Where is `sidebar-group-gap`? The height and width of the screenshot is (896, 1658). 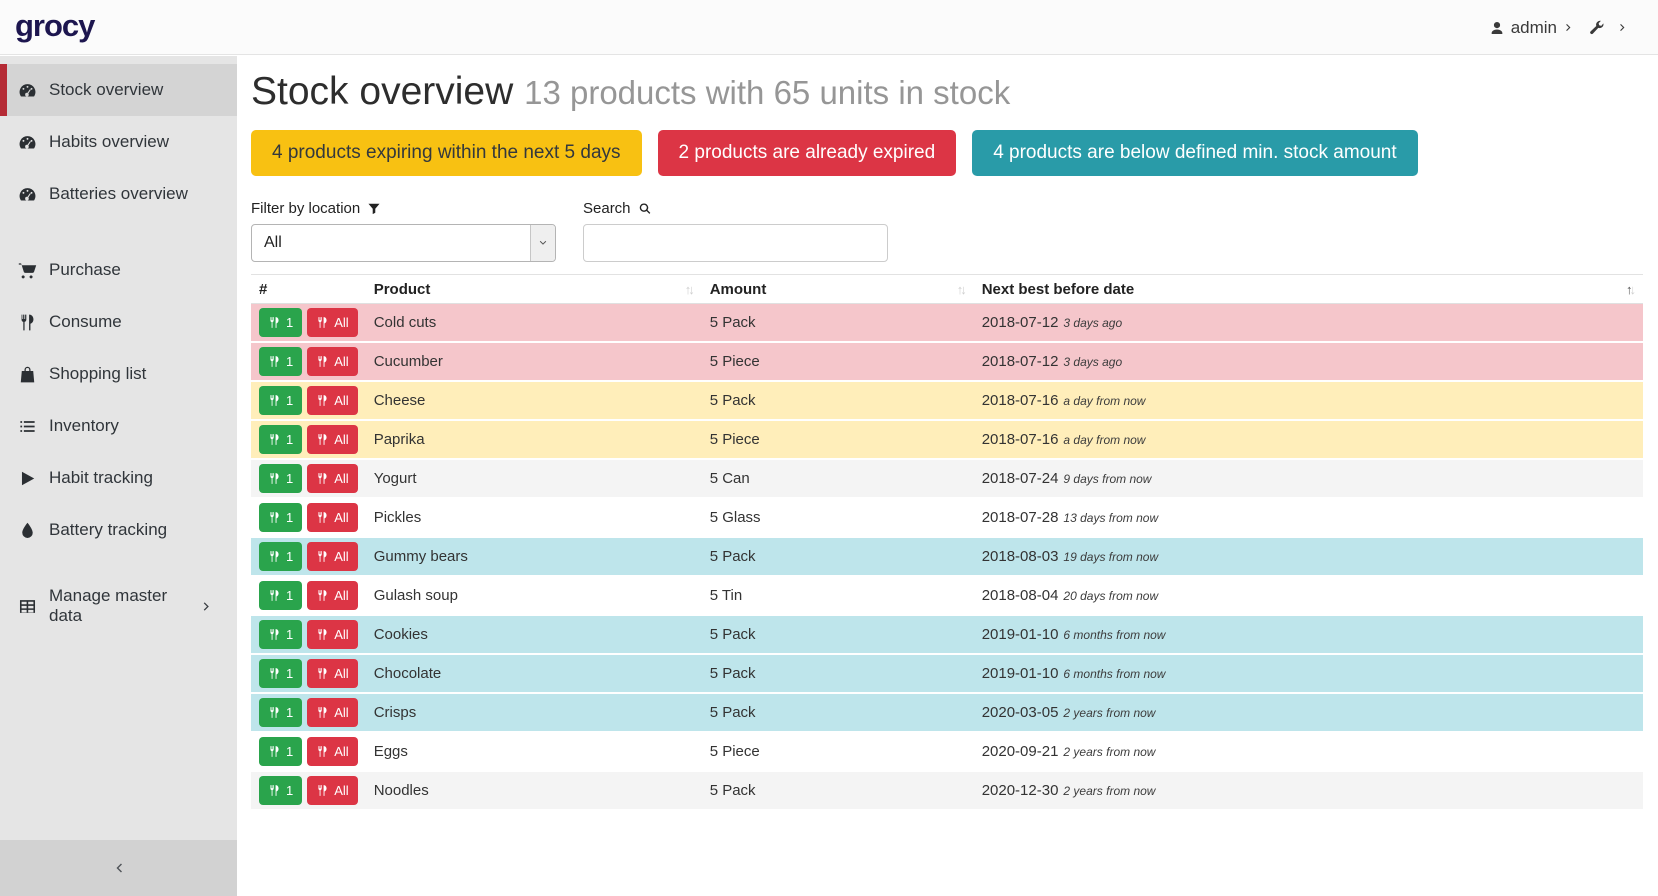
sidebar-group-gap is located at coordinates (118, 568).